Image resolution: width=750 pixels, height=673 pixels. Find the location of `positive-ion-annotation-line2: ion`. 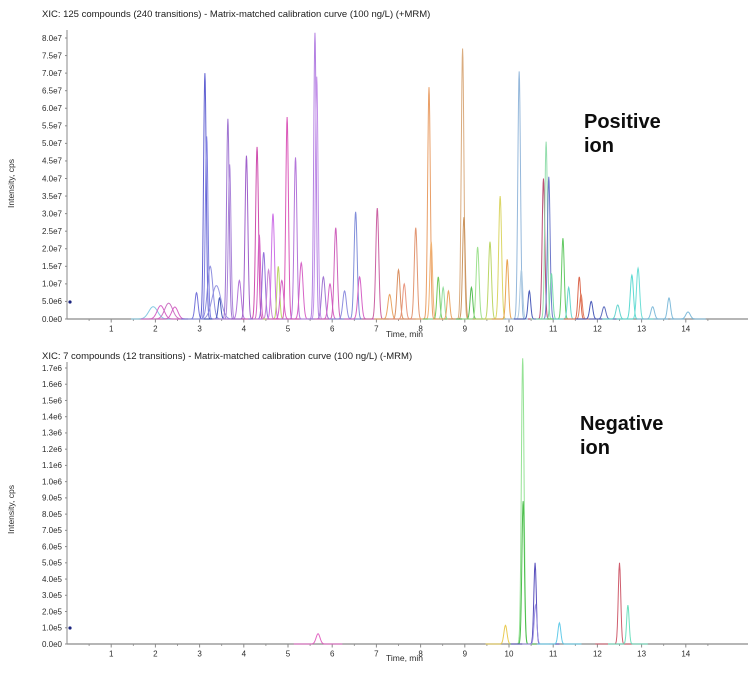

positive-ion-annotation-line2: ion is located at coordinates (599, 146).